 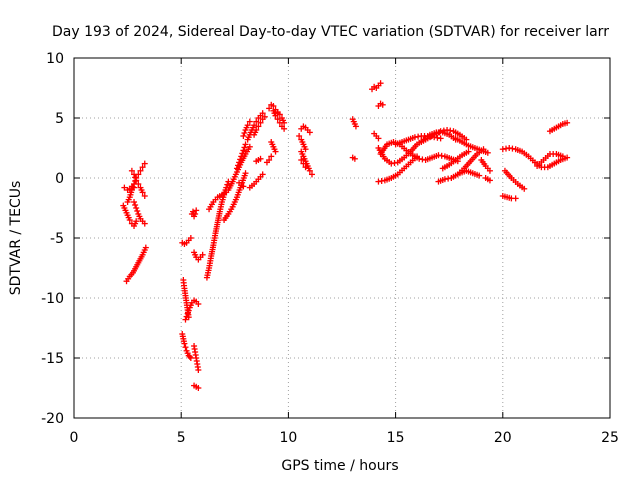 I want to click on x-tick-label: 25, so click(x=610, y=438).